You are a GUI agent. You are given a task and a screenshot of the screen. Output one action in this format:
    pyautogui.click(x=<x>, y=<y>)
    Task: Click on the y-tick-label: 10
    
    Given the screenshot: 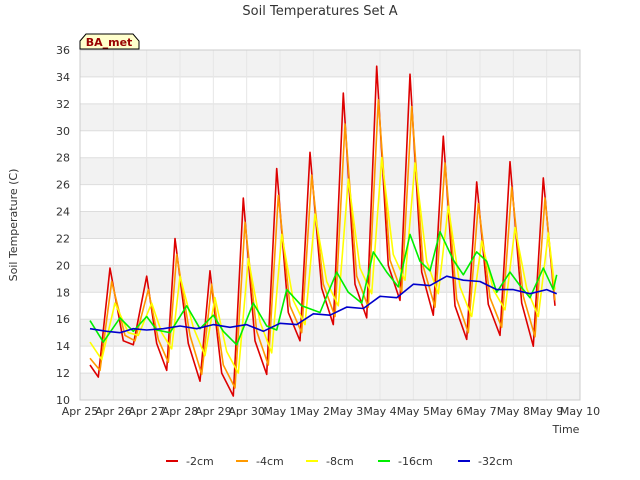 What is the action you would take?
    pyautogui.click(x=63, y=400)
    